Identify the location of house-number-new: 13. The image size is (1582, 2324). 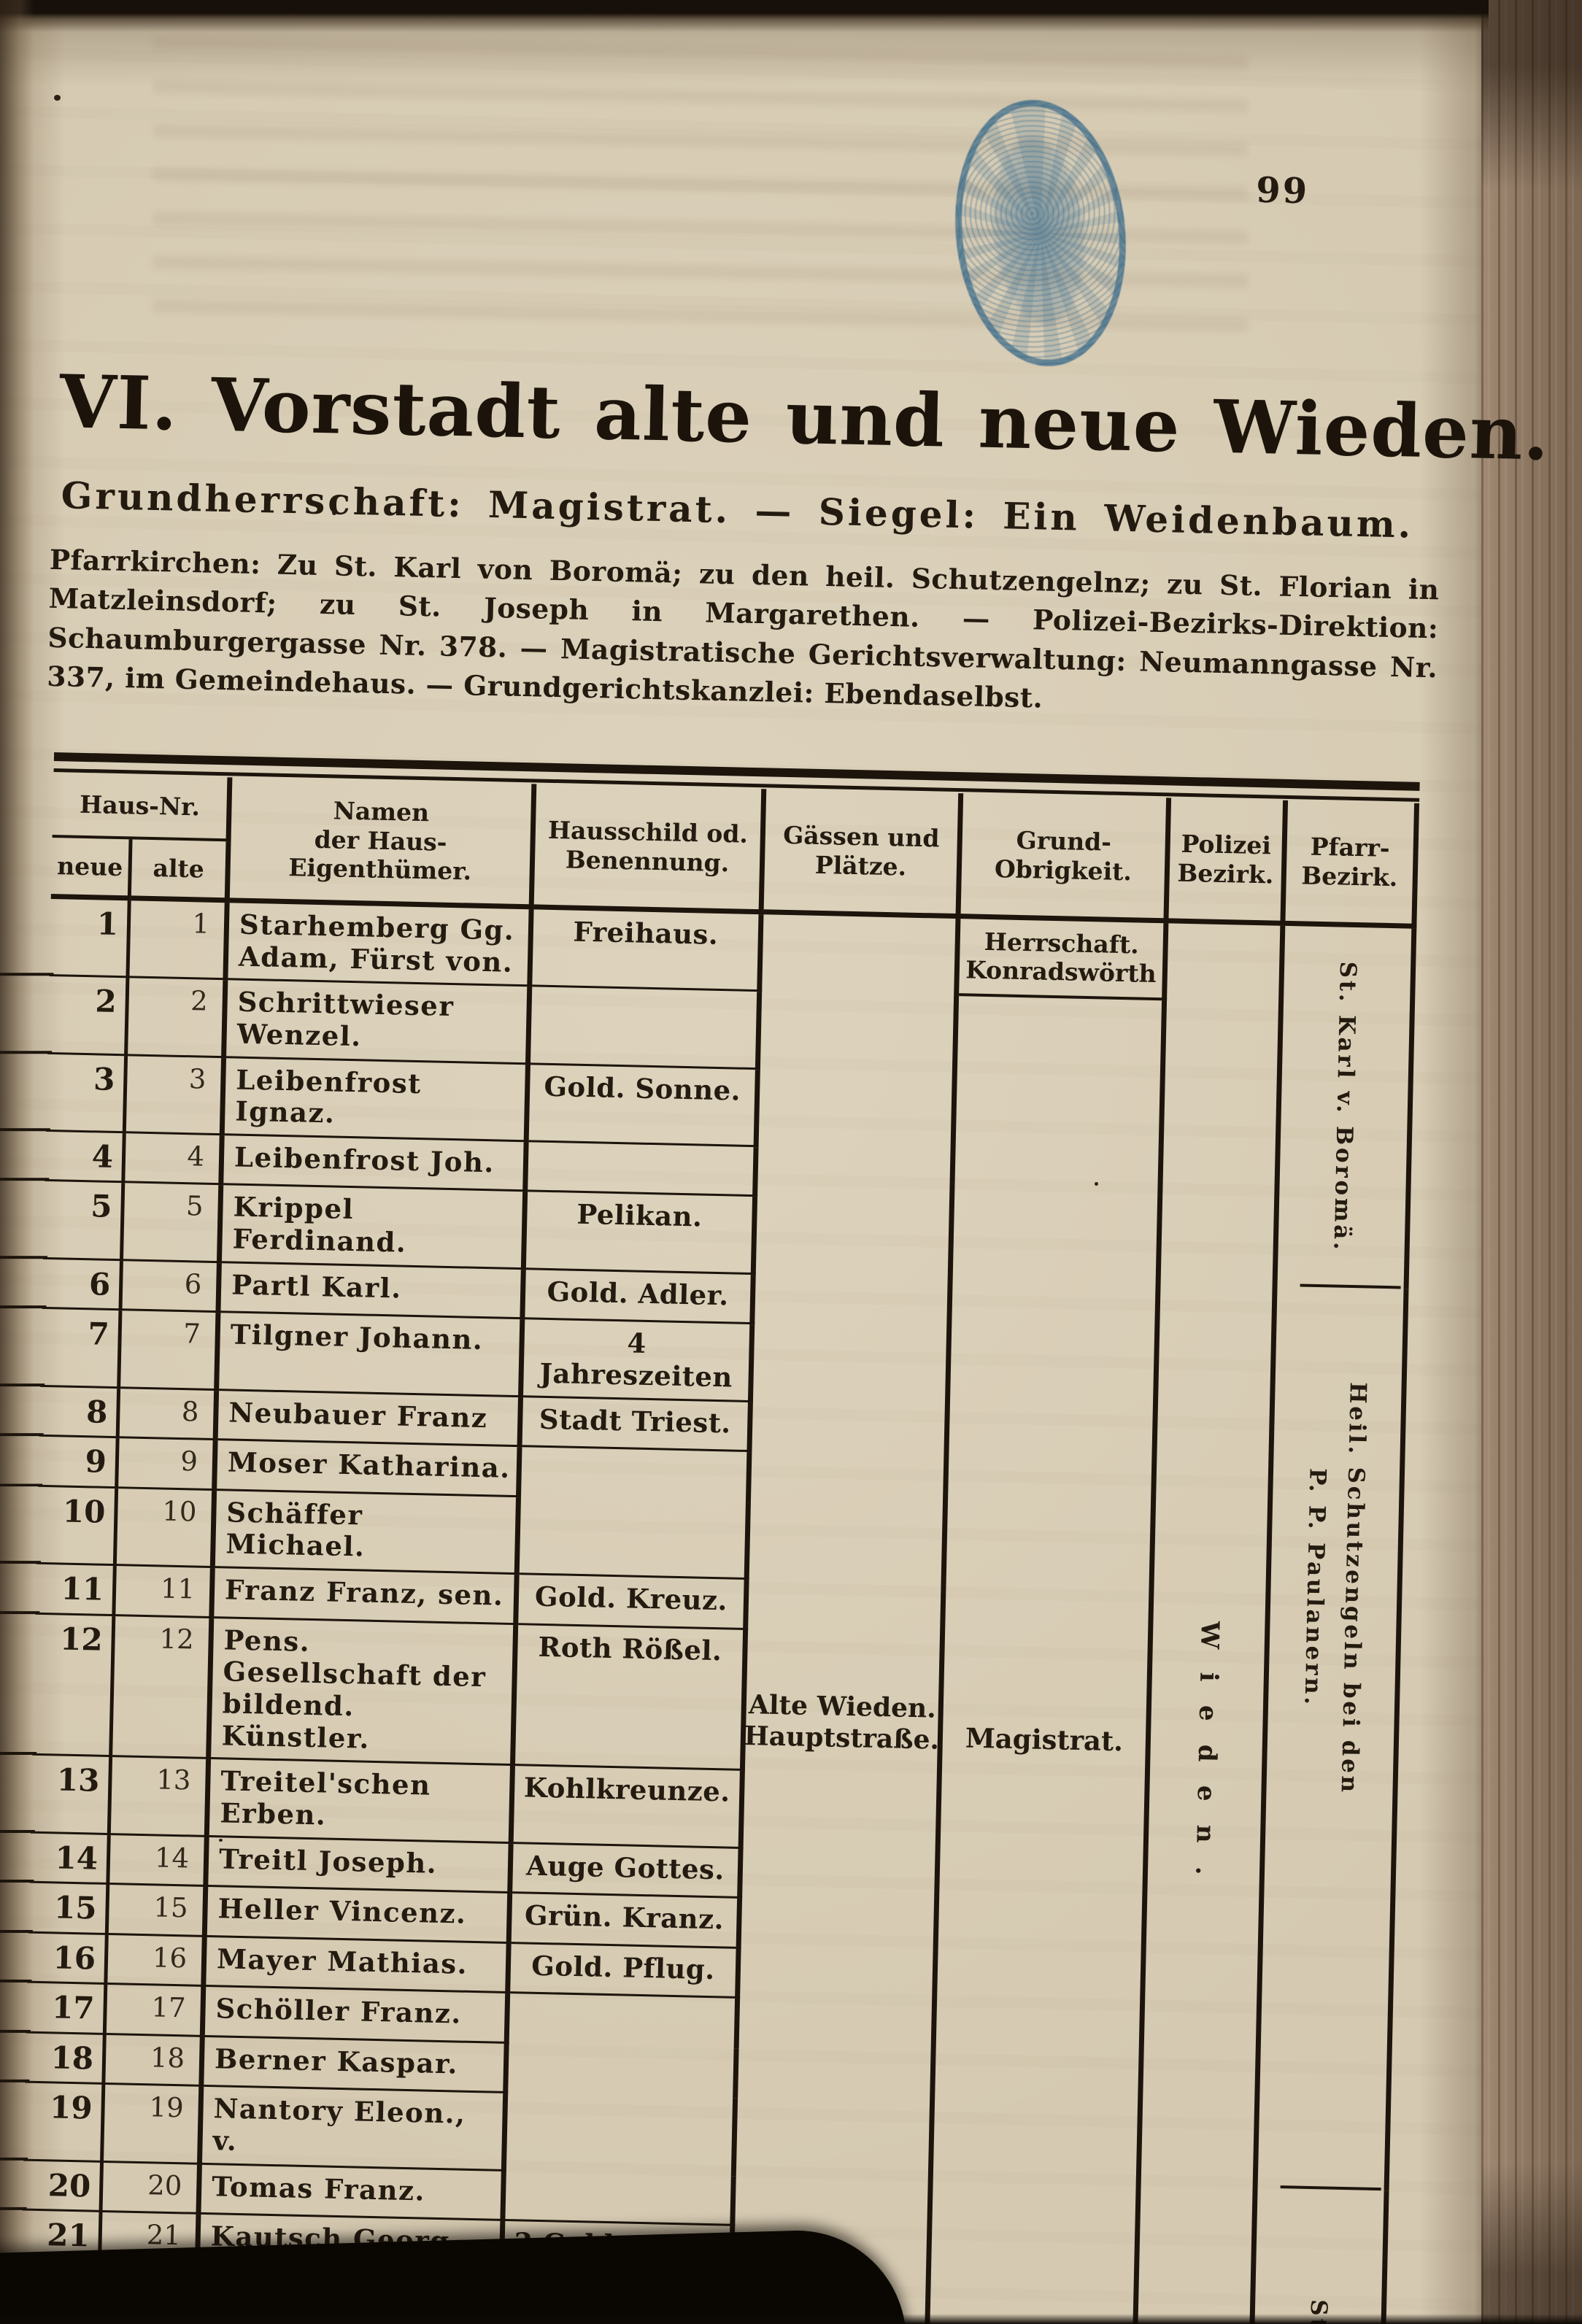
(71, 1795).